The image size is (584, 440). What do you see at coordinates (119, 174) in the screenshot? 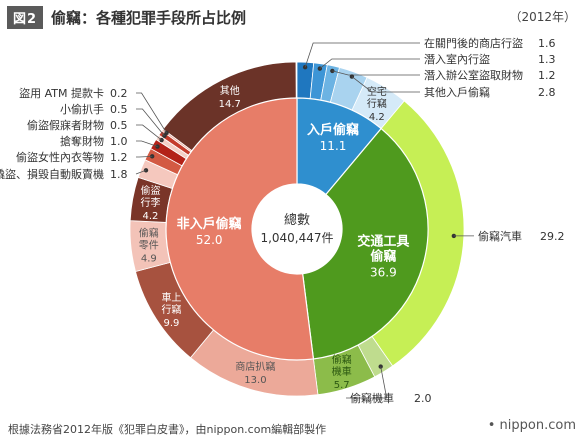
I see `callout-value: 1.8` at bounding box center [119, 174].